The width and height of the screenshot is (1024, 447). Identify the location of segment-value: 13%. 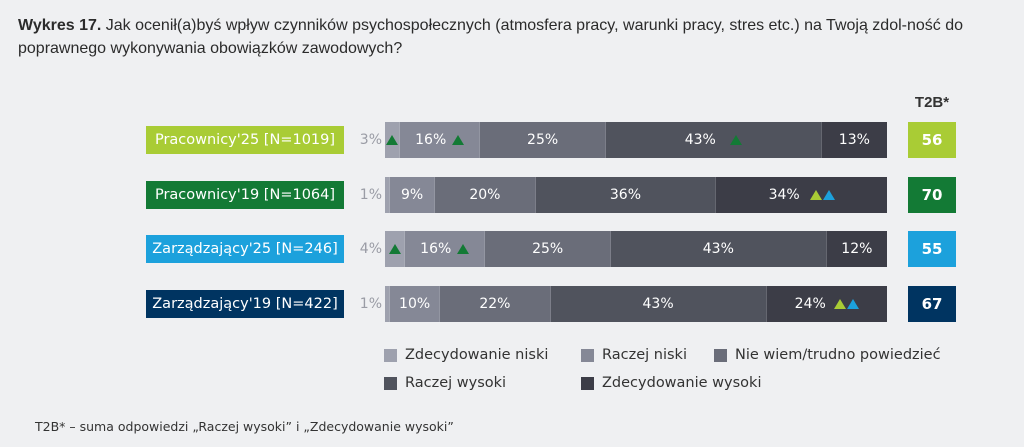
(854, 140).